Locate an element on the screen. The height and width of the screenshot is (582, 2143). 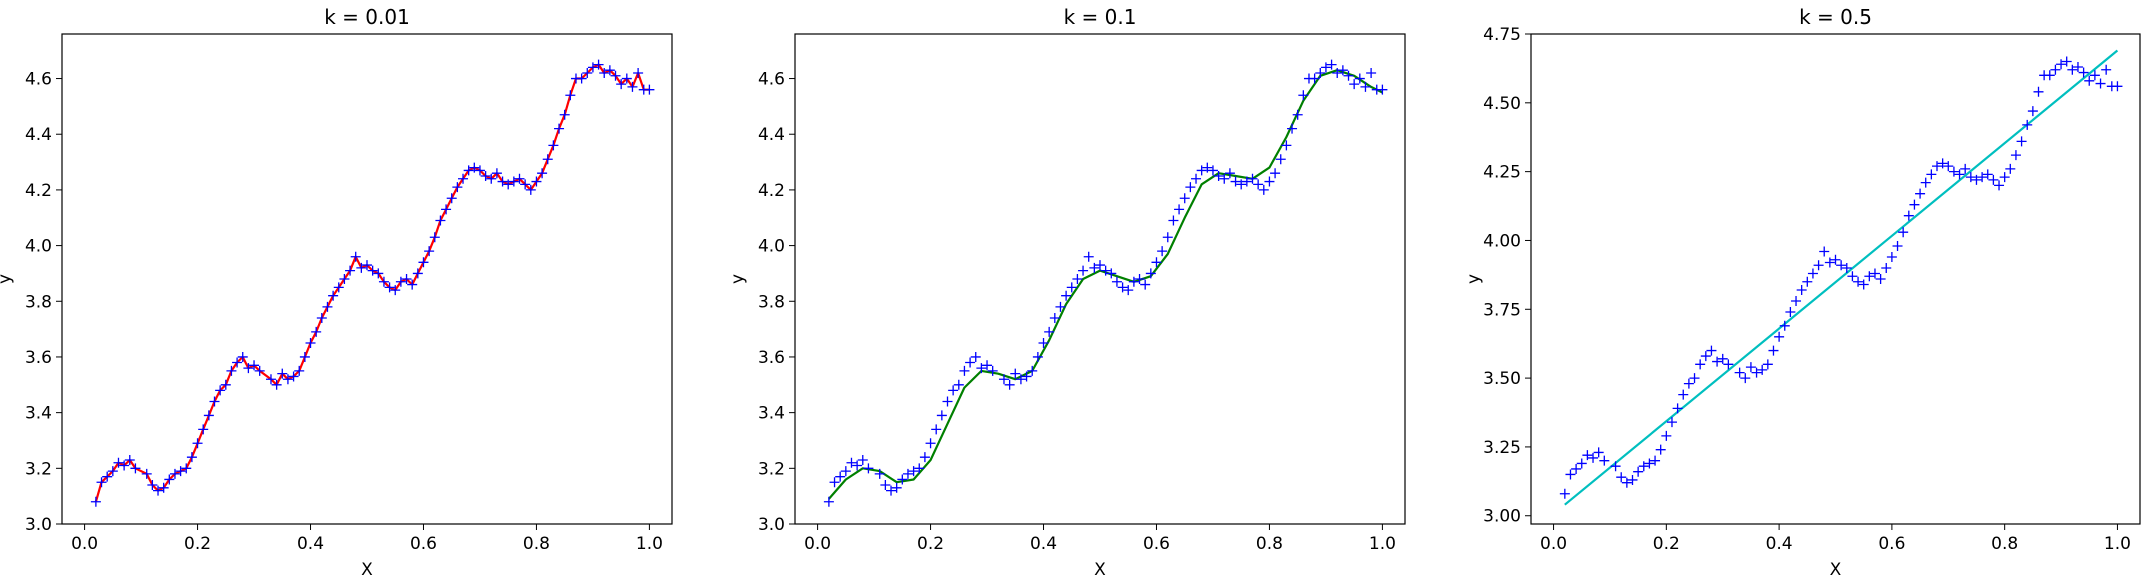
x-tick-label: 1.0 is located at coordinates (1382, 544).